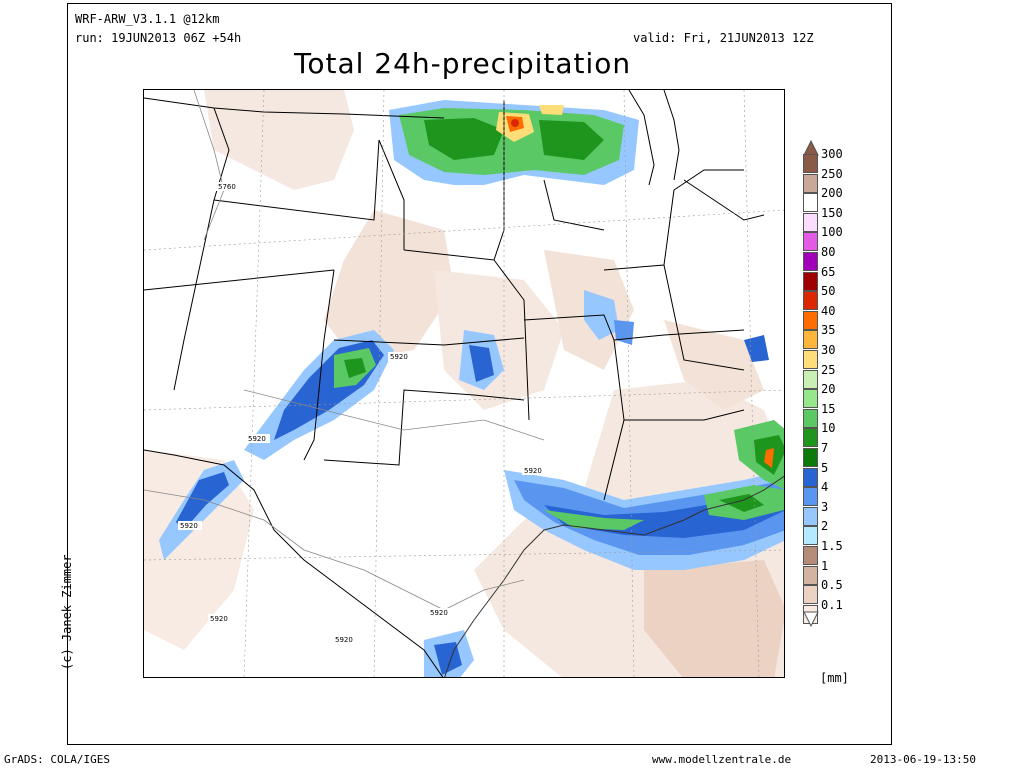  I want to click on legend-level-label: 250, so click(832, 173).